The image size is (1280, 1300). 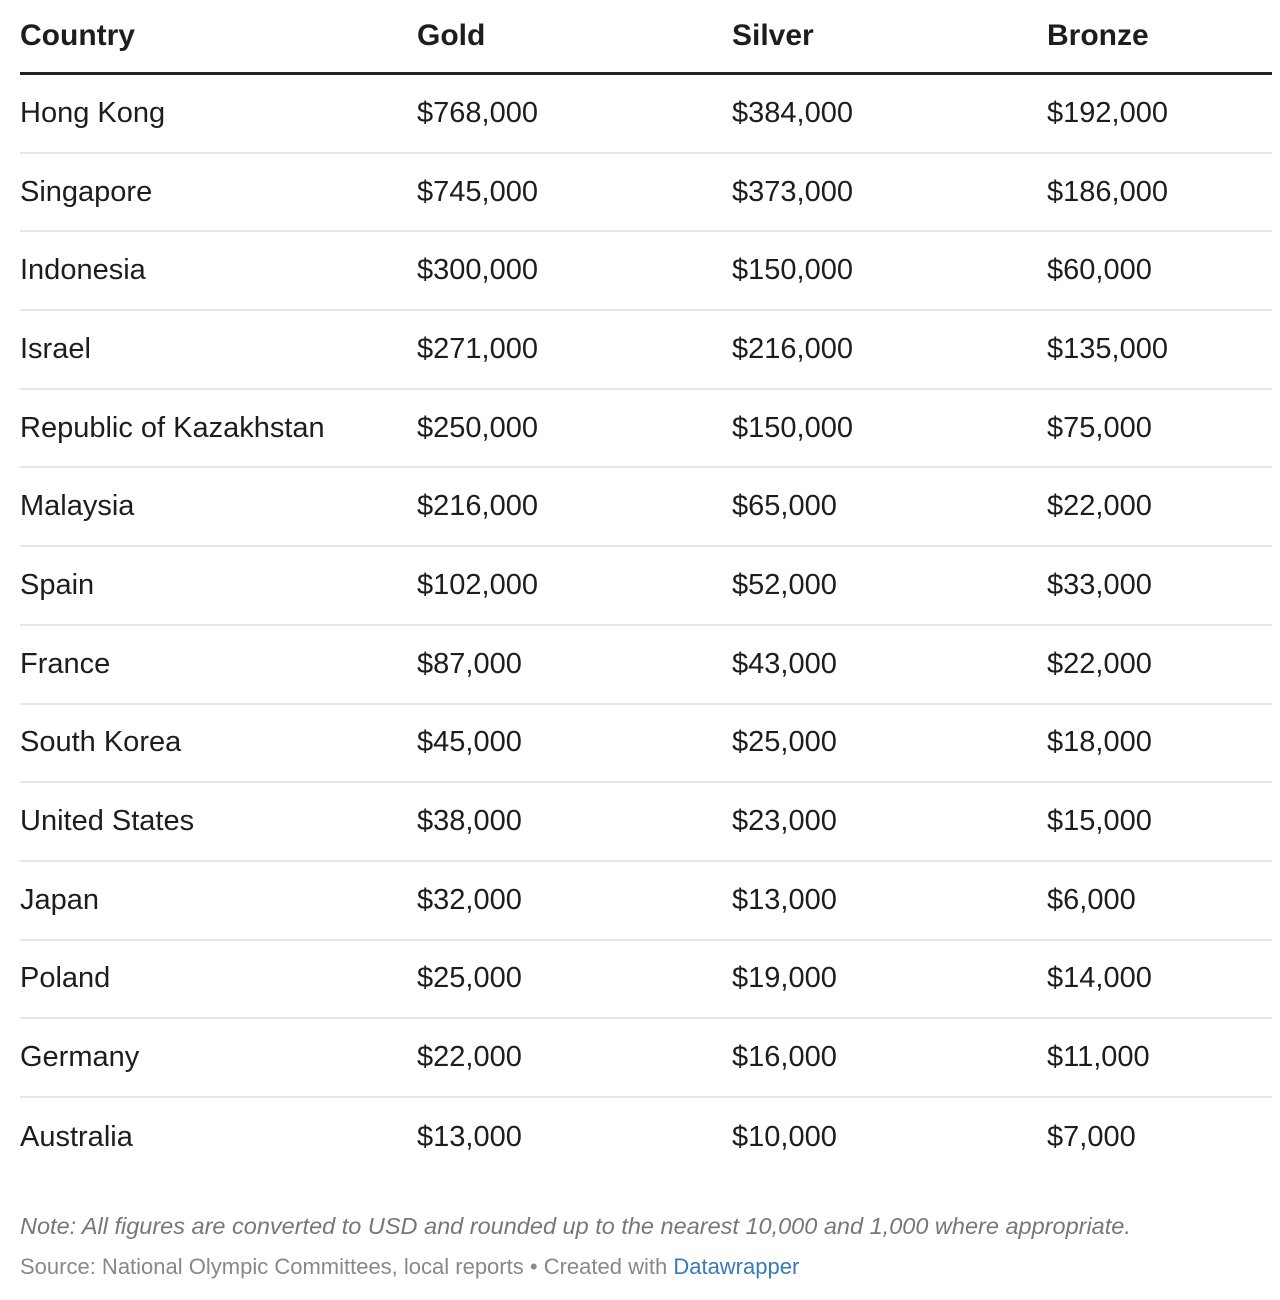 I want to click on prize-cell: $16,000, so click(x=784, y=1057).